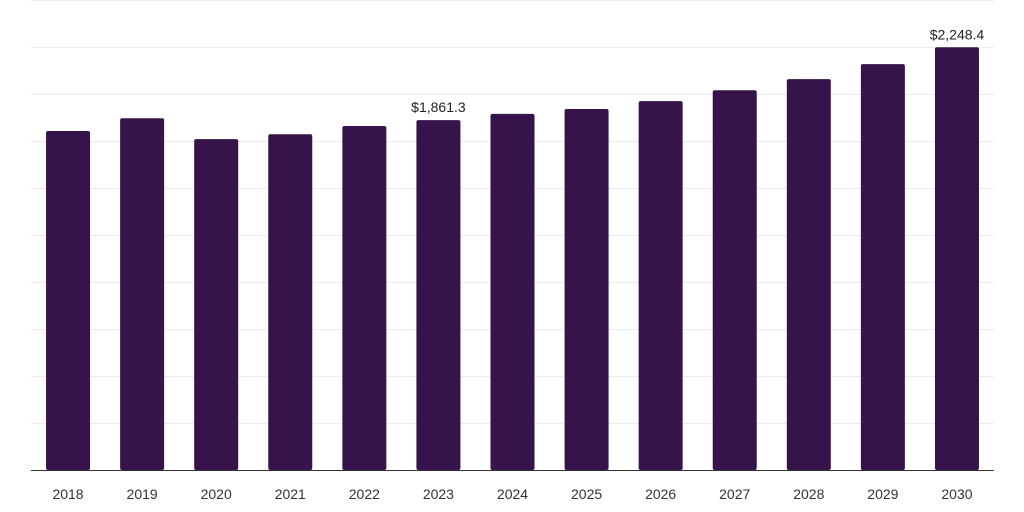 This screenshot has width=1024, height=512. Describe the element at coordinates (290, 494) in the screenshot. I see `x-tick-label: 2021` at that location.